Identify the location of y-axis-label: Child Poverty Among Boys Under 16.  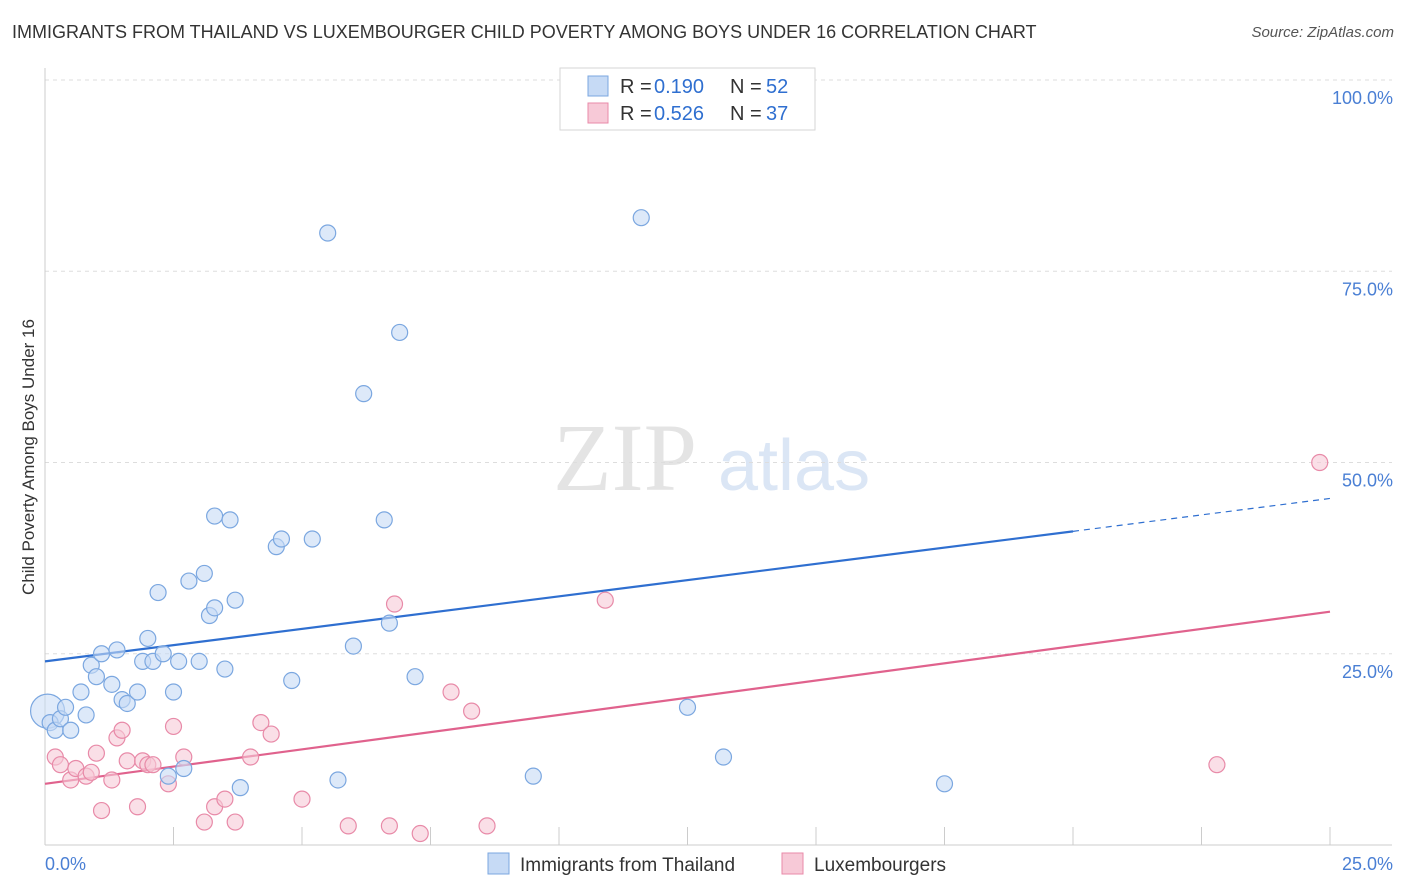
(28, 457).